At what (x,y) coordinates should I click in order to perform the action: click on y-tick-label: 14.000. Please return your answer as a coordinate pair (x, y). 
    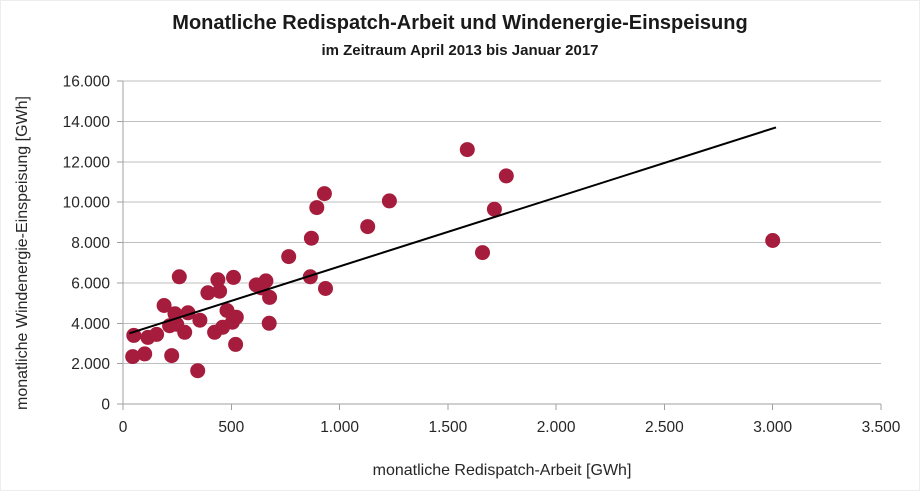
    Looking at the image, I should click on (87, 122).